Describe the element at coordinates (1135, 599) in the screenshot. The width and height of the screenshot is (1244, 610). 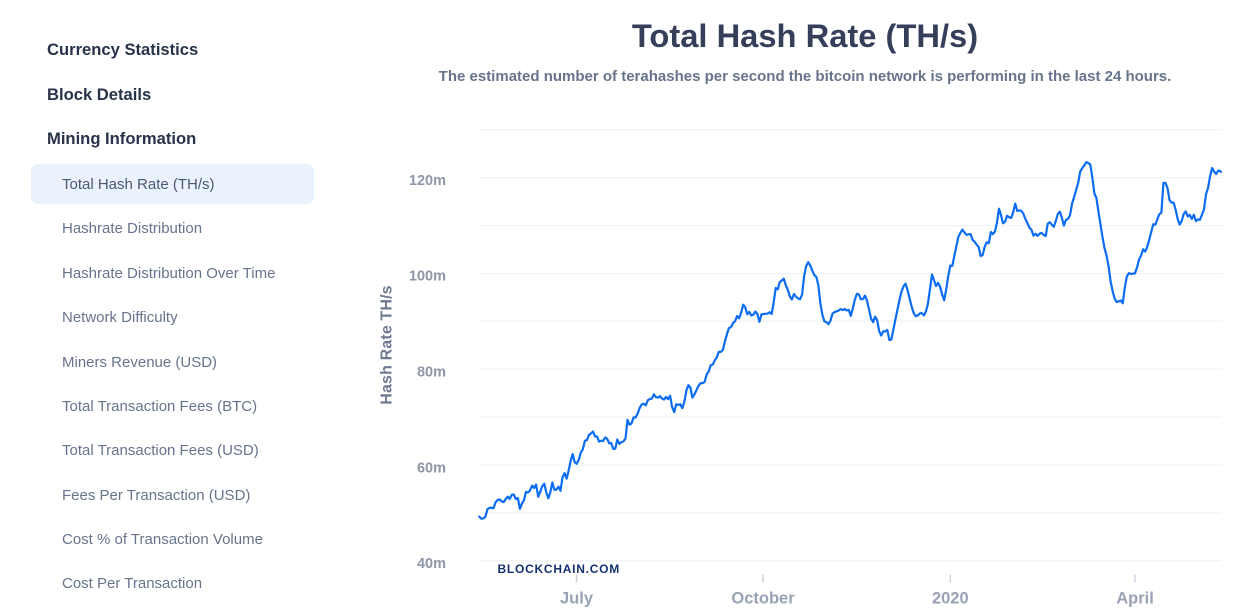
I see `svg-text: April` at that location.